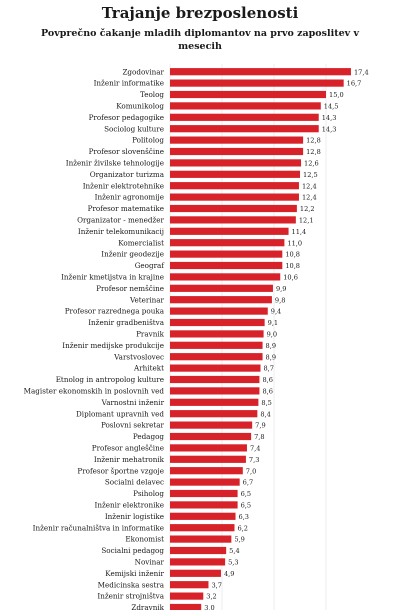 The width and height of the screenshot is (400, 610). What do you see at coordinates (268, 369) in the screenshot?
I see `value-label: 8,7` at bounding box center [268, 369].